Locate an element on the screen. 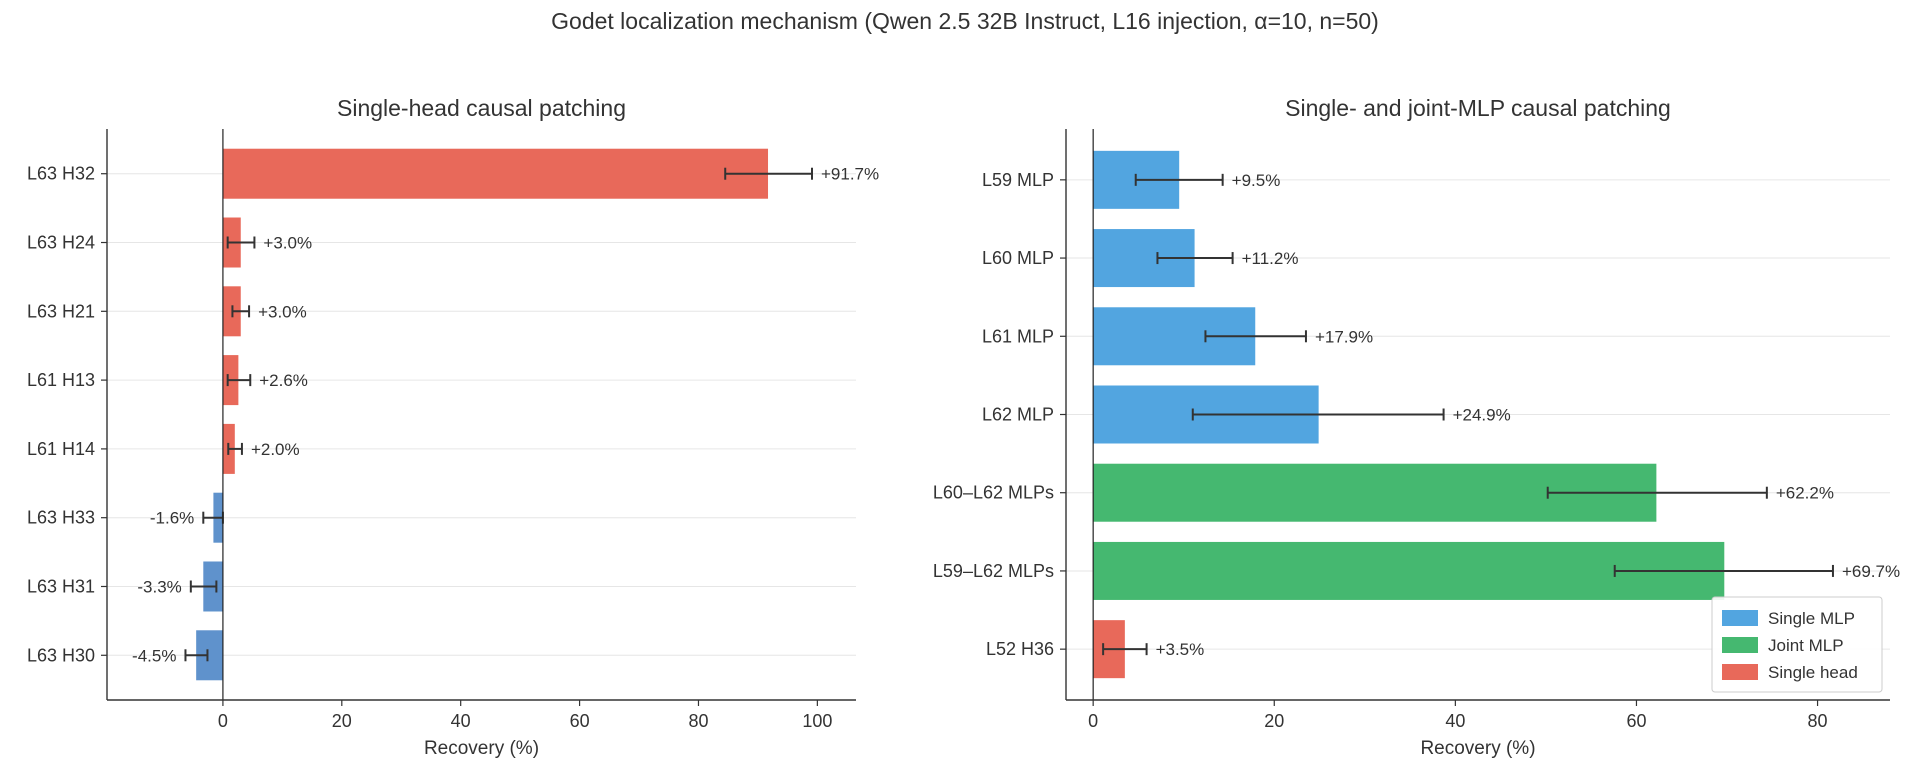 This screenshot has width=1930, height=773. y-tick-label: L63 H30 is located at coordinates (61, 655).